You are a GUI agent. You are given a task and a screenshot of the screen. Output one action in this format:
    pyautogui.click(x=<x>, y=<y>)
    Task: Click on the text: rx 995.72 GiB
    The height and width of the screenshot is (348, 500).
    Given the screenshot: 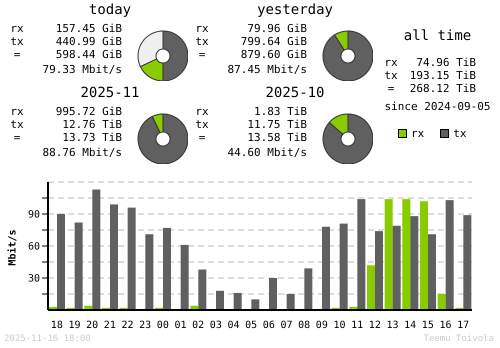 What is the action you would take?
    pyautogui.click(x=66, y=111)
    